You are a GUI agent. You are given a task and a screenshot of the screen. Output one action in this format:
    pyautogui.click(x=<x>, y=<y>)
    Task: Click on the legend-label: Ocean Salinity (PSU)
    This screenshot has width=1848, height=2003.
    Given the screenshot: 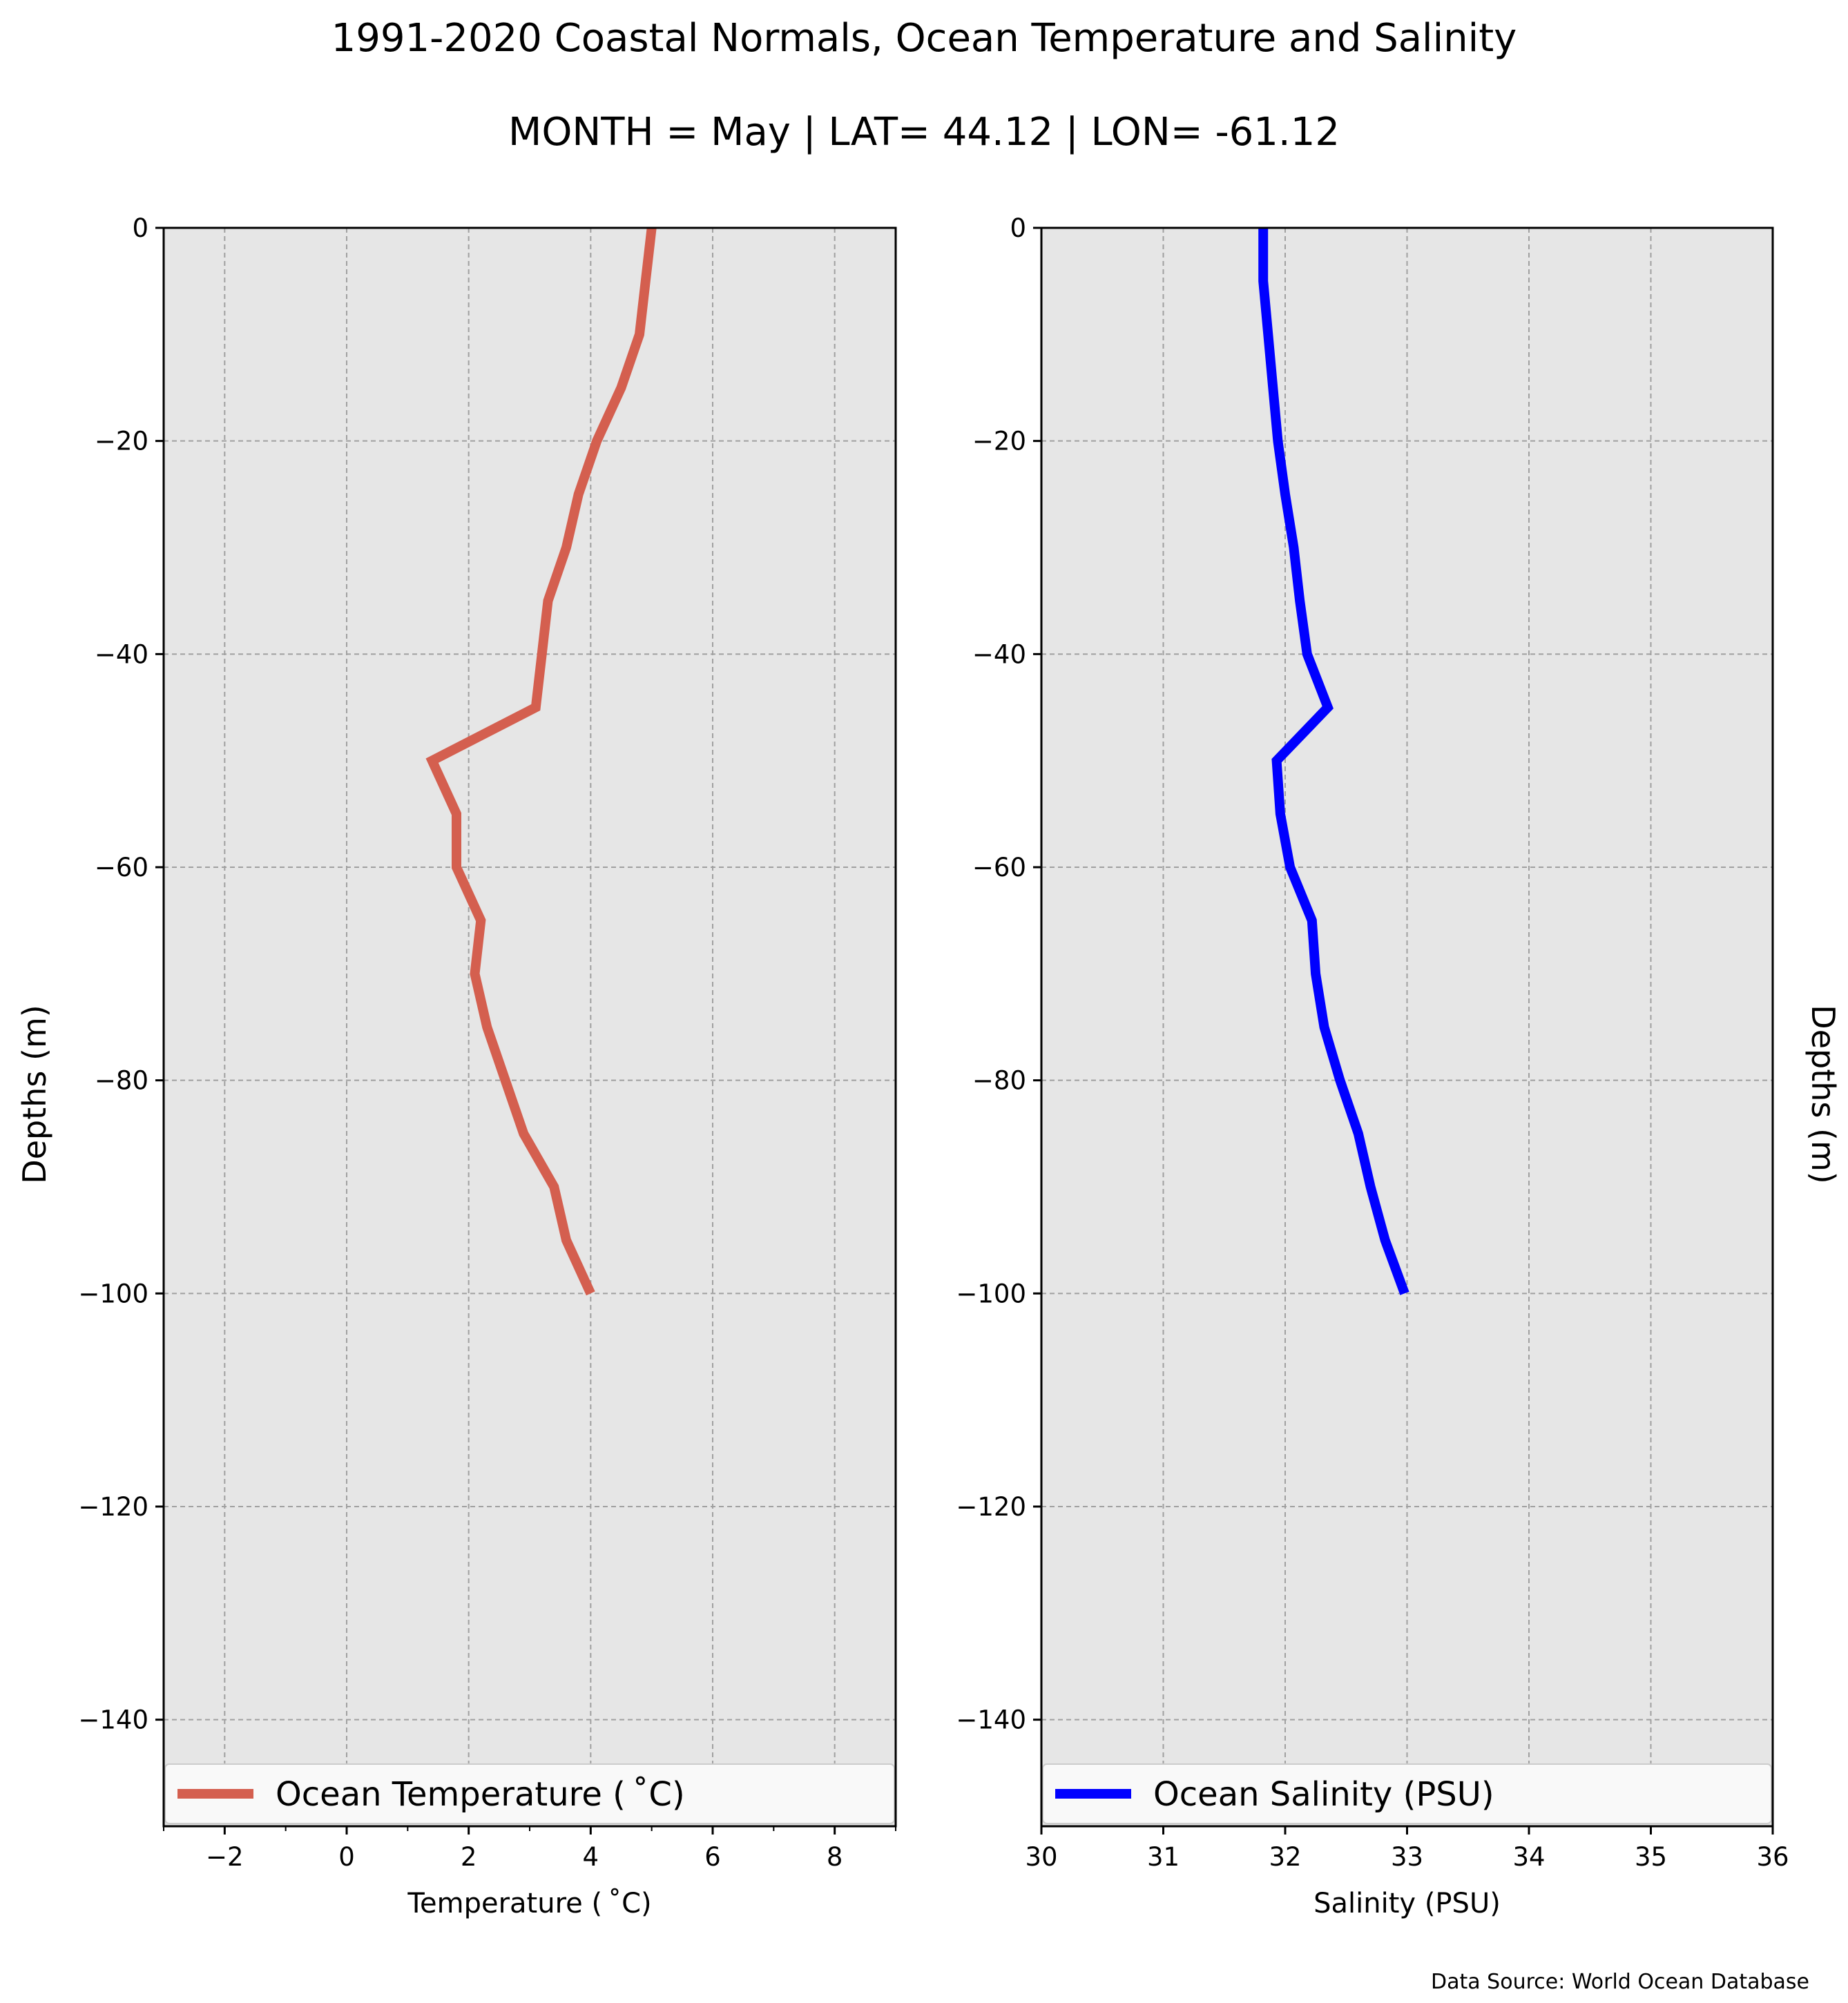 What is the action you would take?
    pyautogui.click(x=1323, y=1795)
    